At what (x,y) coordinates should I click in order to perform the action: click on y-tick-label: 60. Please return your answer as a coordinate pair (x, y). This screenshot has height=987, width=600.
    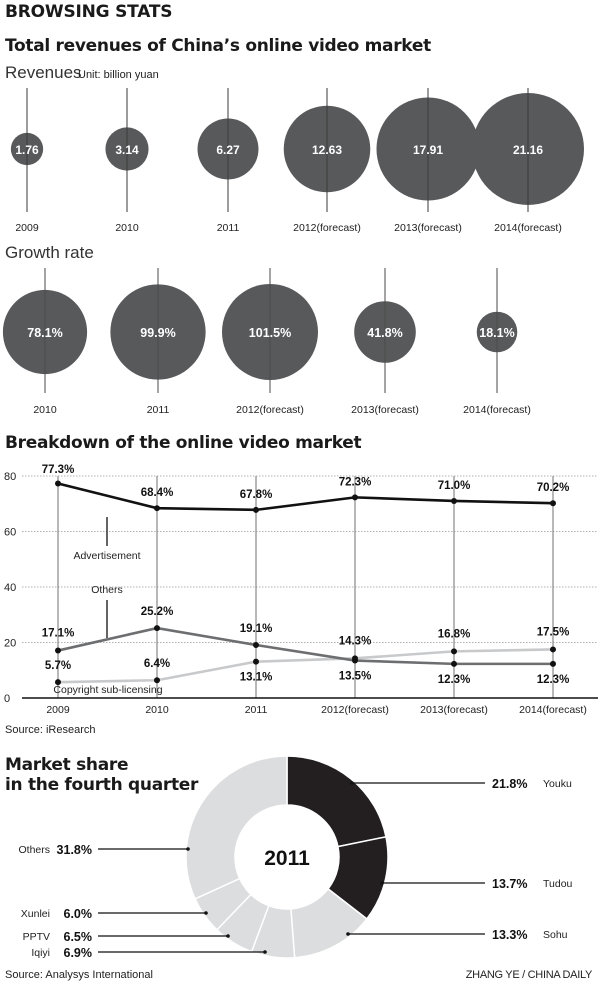
    Looking at the image, I should click on (10, 533).